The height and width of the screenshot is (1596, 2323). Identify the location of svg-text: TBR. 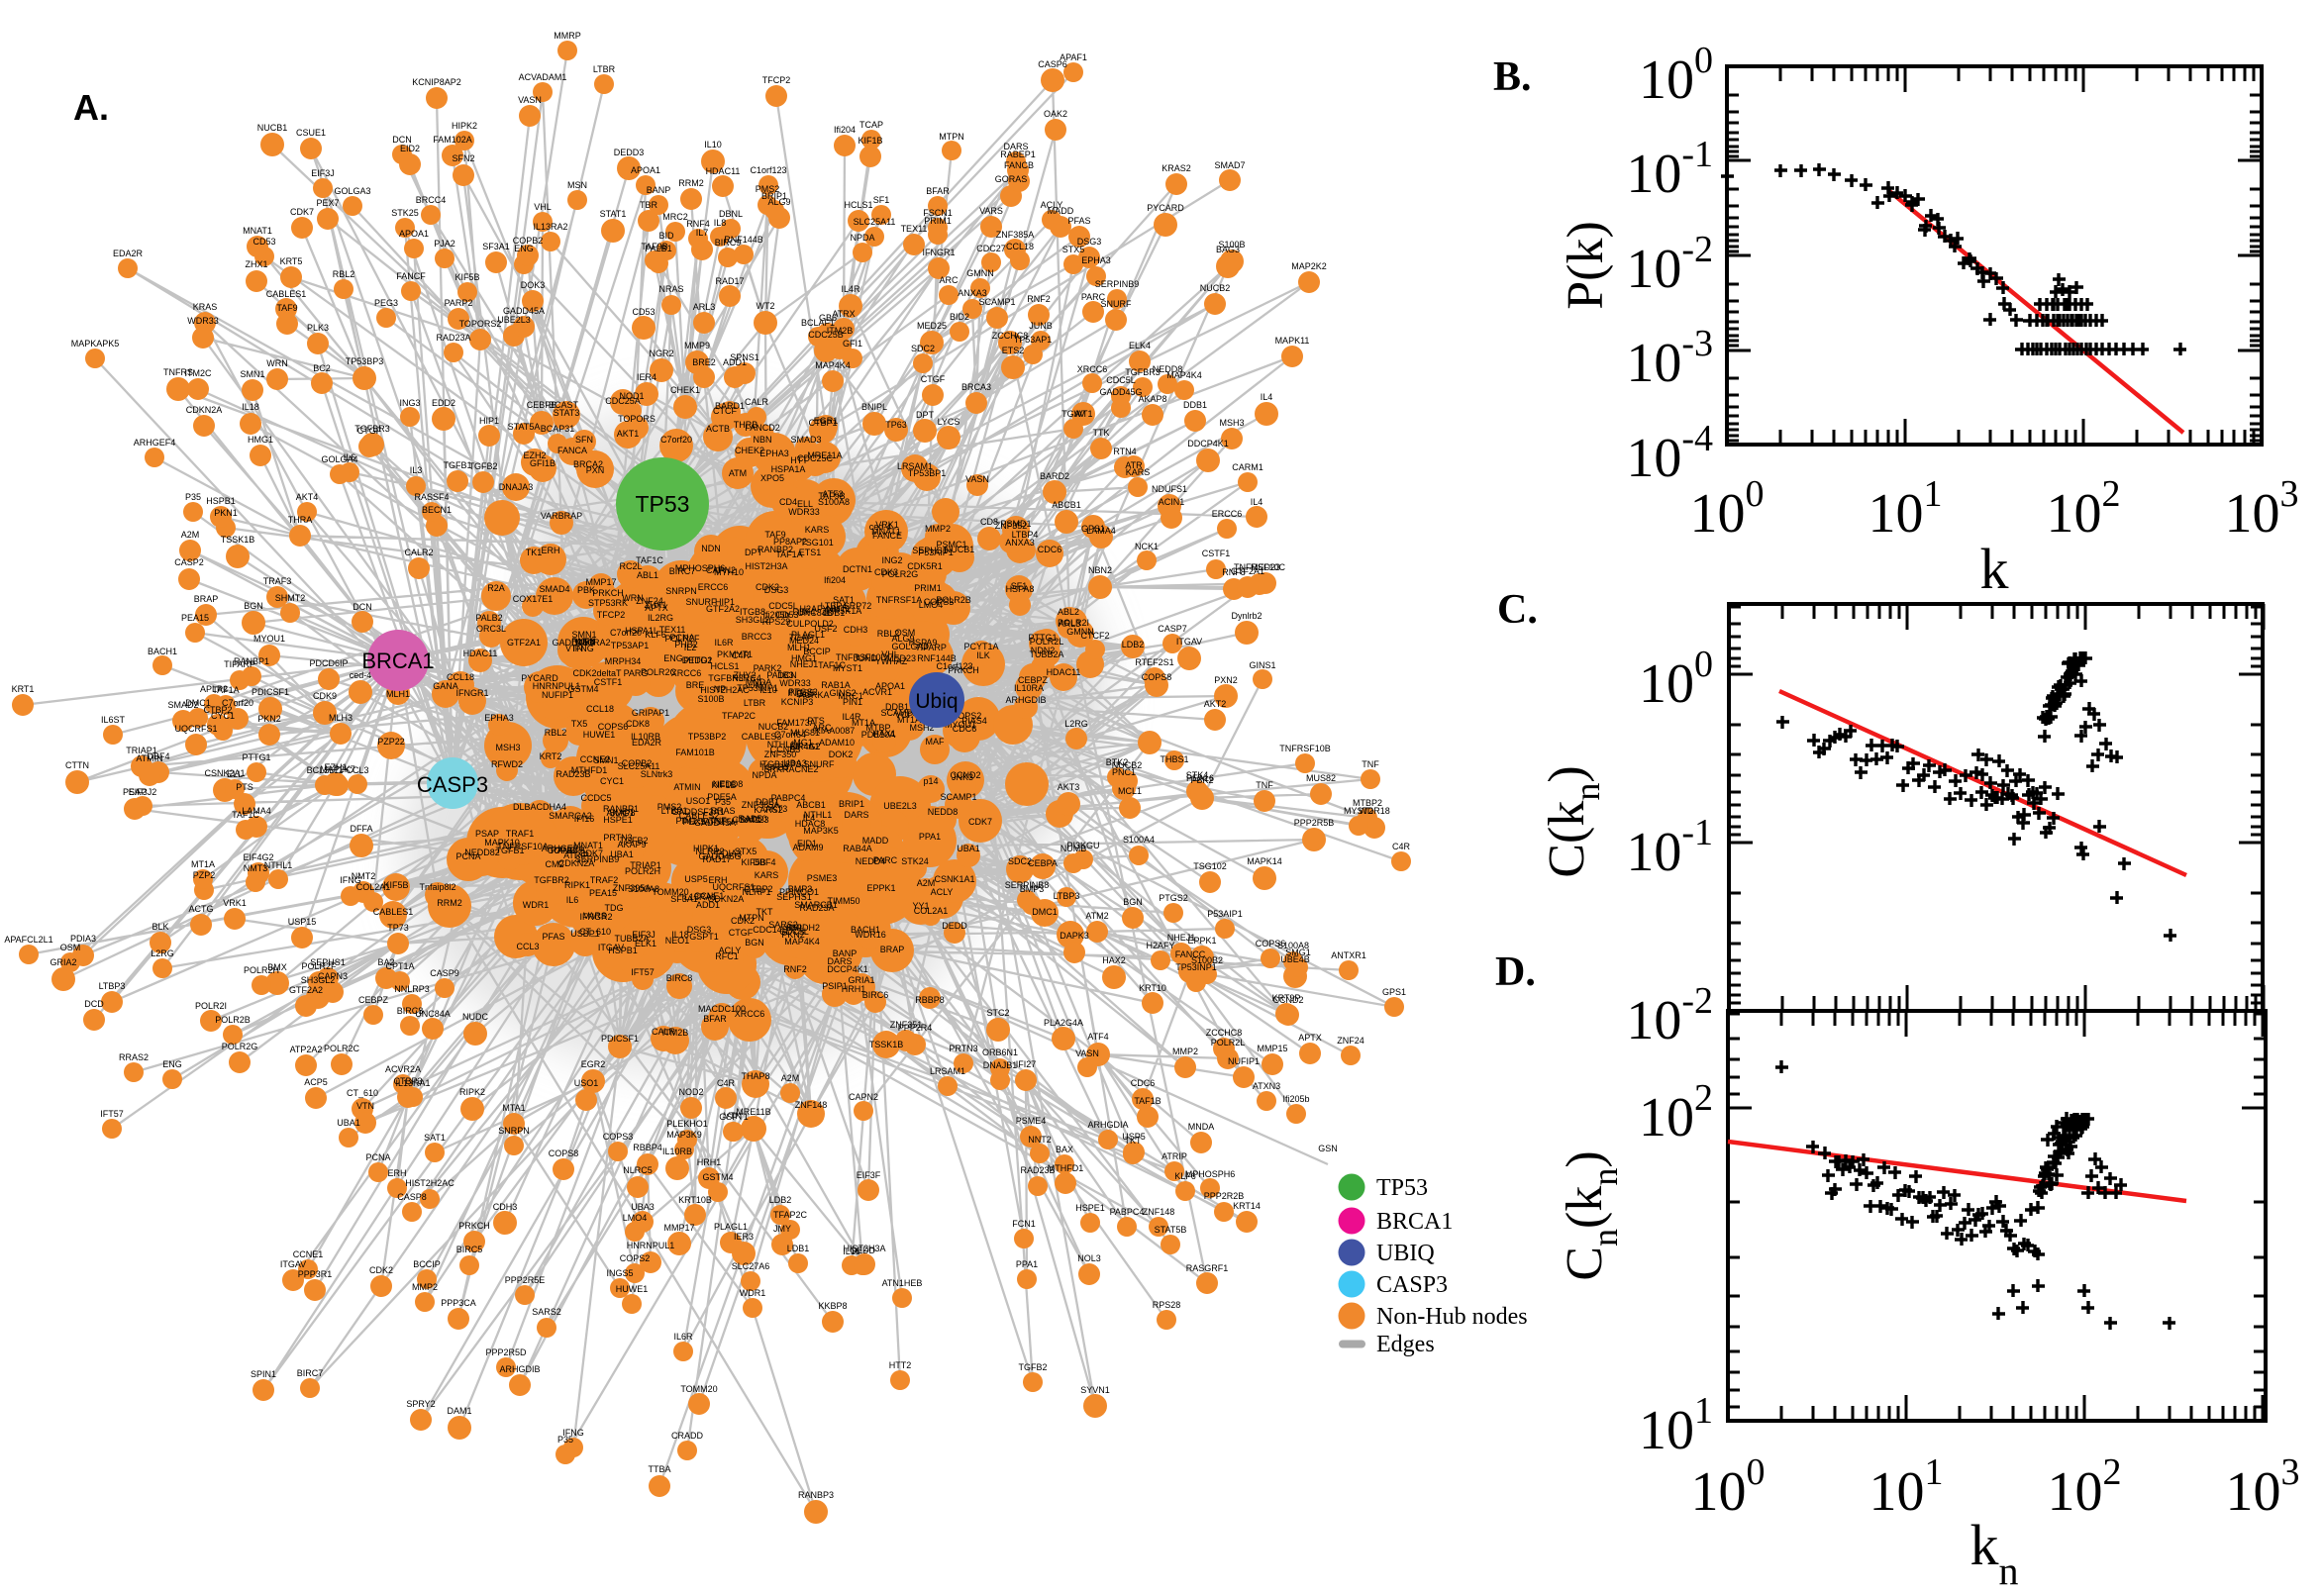
(649, 205).